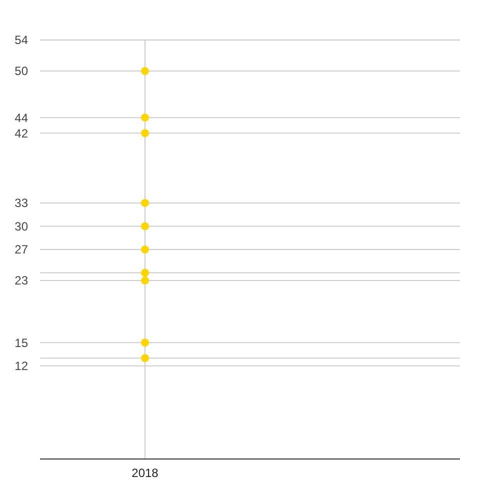  I want to click on y-tick-label: 50, so click(21, 71).